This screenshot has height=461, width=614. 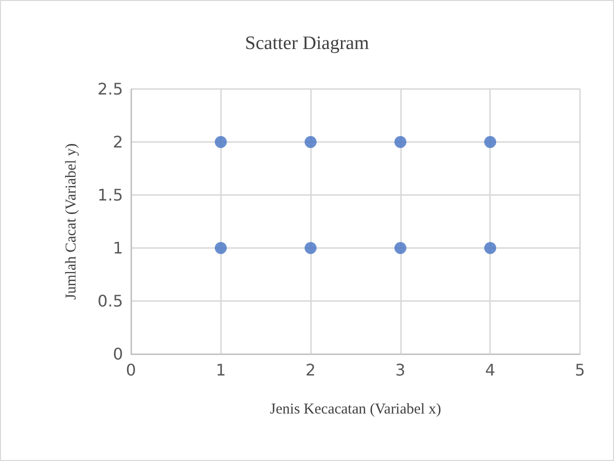 What do you see at coordinates (221, 370) in the screenshot?
I see `x-tick-label: 1` at bounding box center [221, 370].